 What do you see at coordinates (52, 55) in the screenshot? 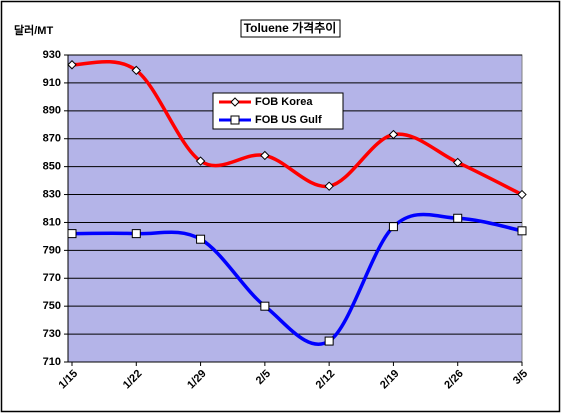
I see `y-tick-label: 930` at bounding box center [52, 55].